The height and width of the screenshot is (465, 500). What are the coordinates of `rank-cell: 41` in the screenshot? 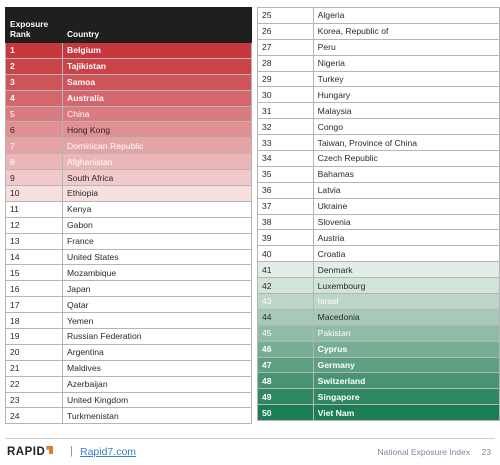 It's located at (285, 270).